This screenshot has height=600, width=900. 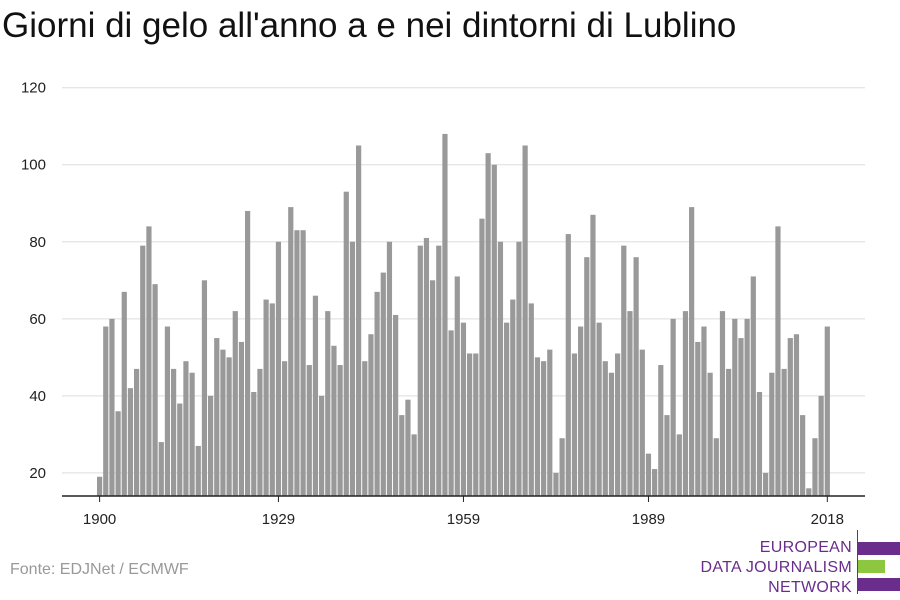 I want to click on source-note: Fonte: EDJNet / ECMWF, so click(x=99, y=569).